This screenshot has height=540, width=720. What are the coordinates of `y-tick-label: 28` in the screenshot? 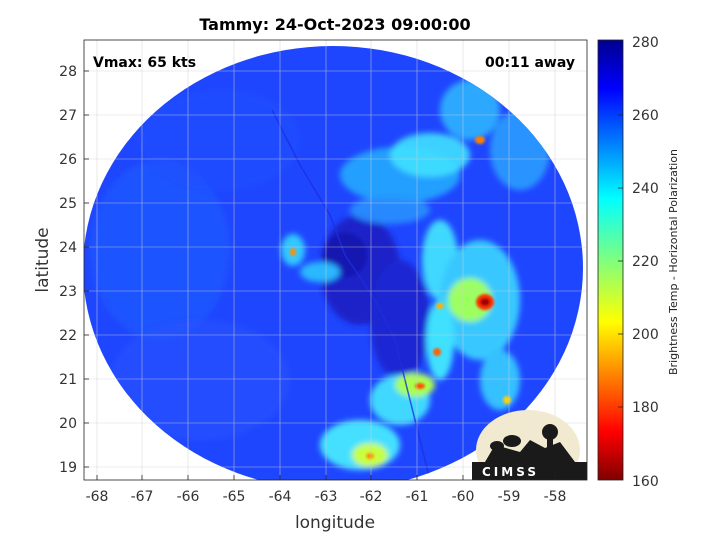 It's located at (68, 72).